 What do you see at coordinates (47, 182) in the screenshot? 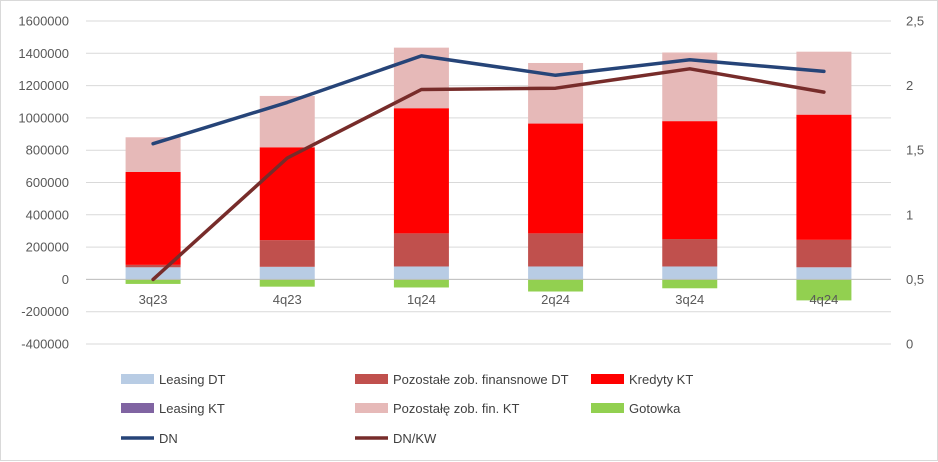
I see `y-left-tick-label: 600000` at bounding box center [47, 182].